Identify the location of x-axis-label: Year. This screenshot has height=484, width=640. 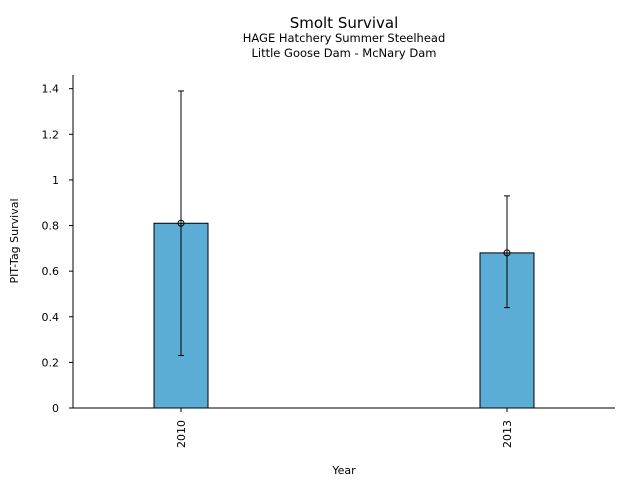
(343, 470).